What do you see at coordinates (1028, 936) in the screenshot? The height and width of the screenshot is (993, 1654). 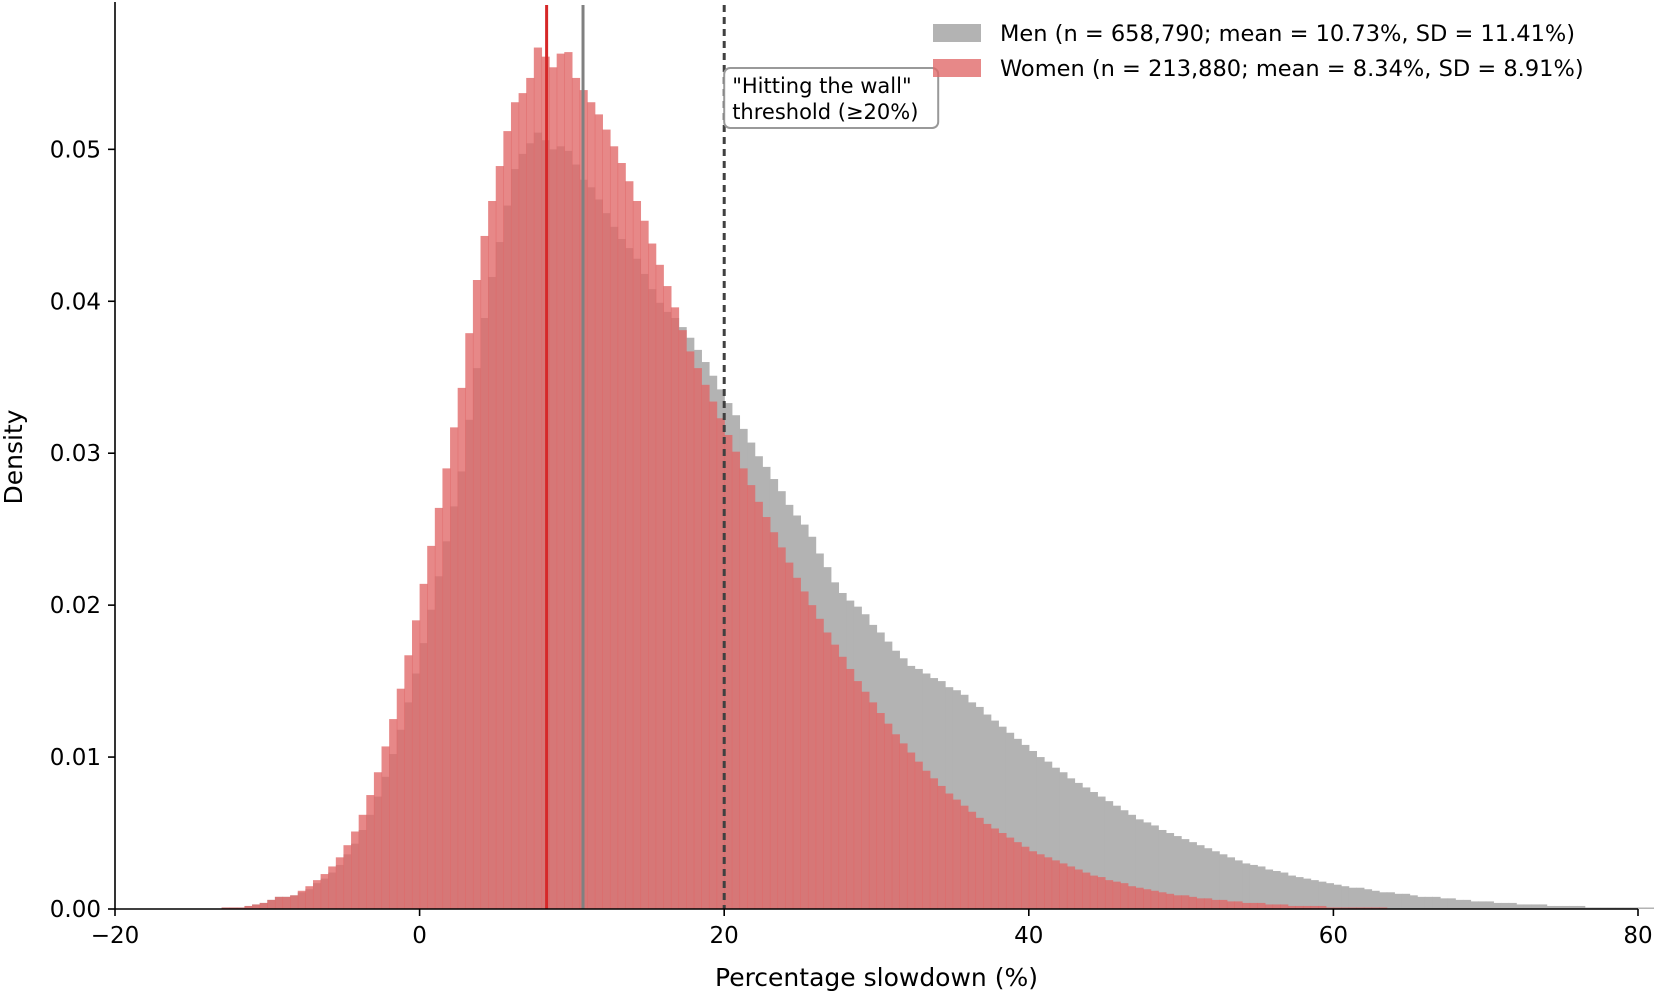 I see `x-tick-label: 40` at bounding box center [1028, 936].